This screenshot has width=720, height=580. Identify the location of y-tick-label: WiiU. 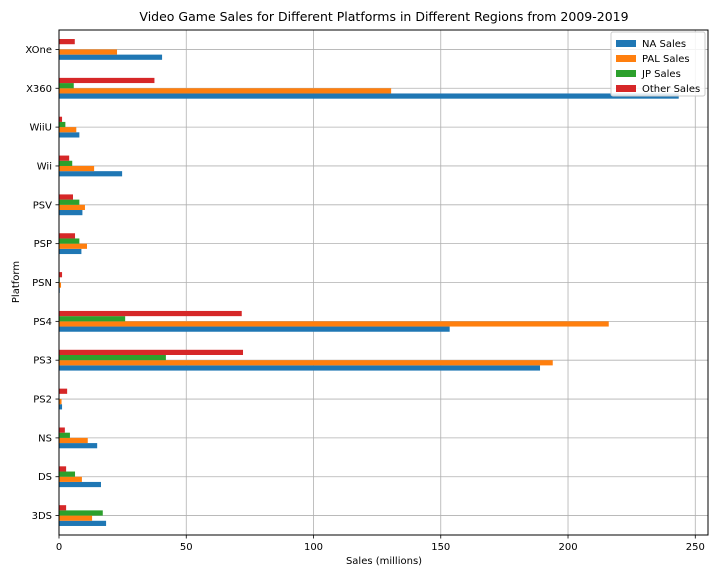
(40, 128).